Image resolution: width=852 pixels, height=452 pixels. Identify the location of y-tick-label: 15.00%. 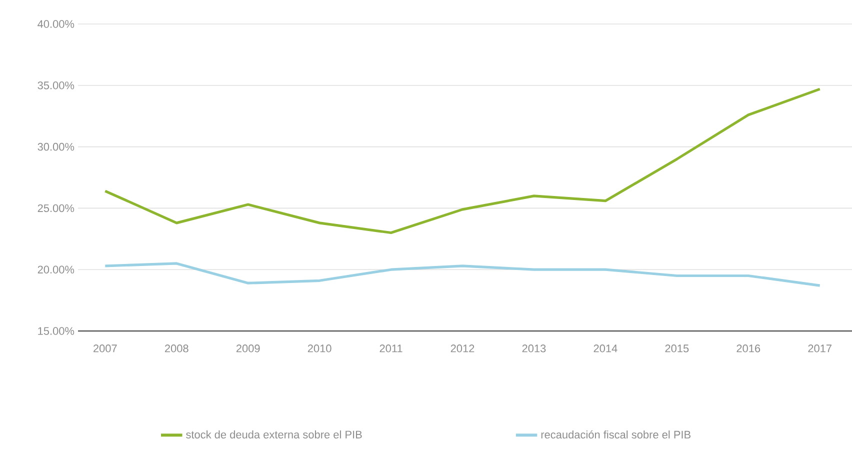
(56, 331).